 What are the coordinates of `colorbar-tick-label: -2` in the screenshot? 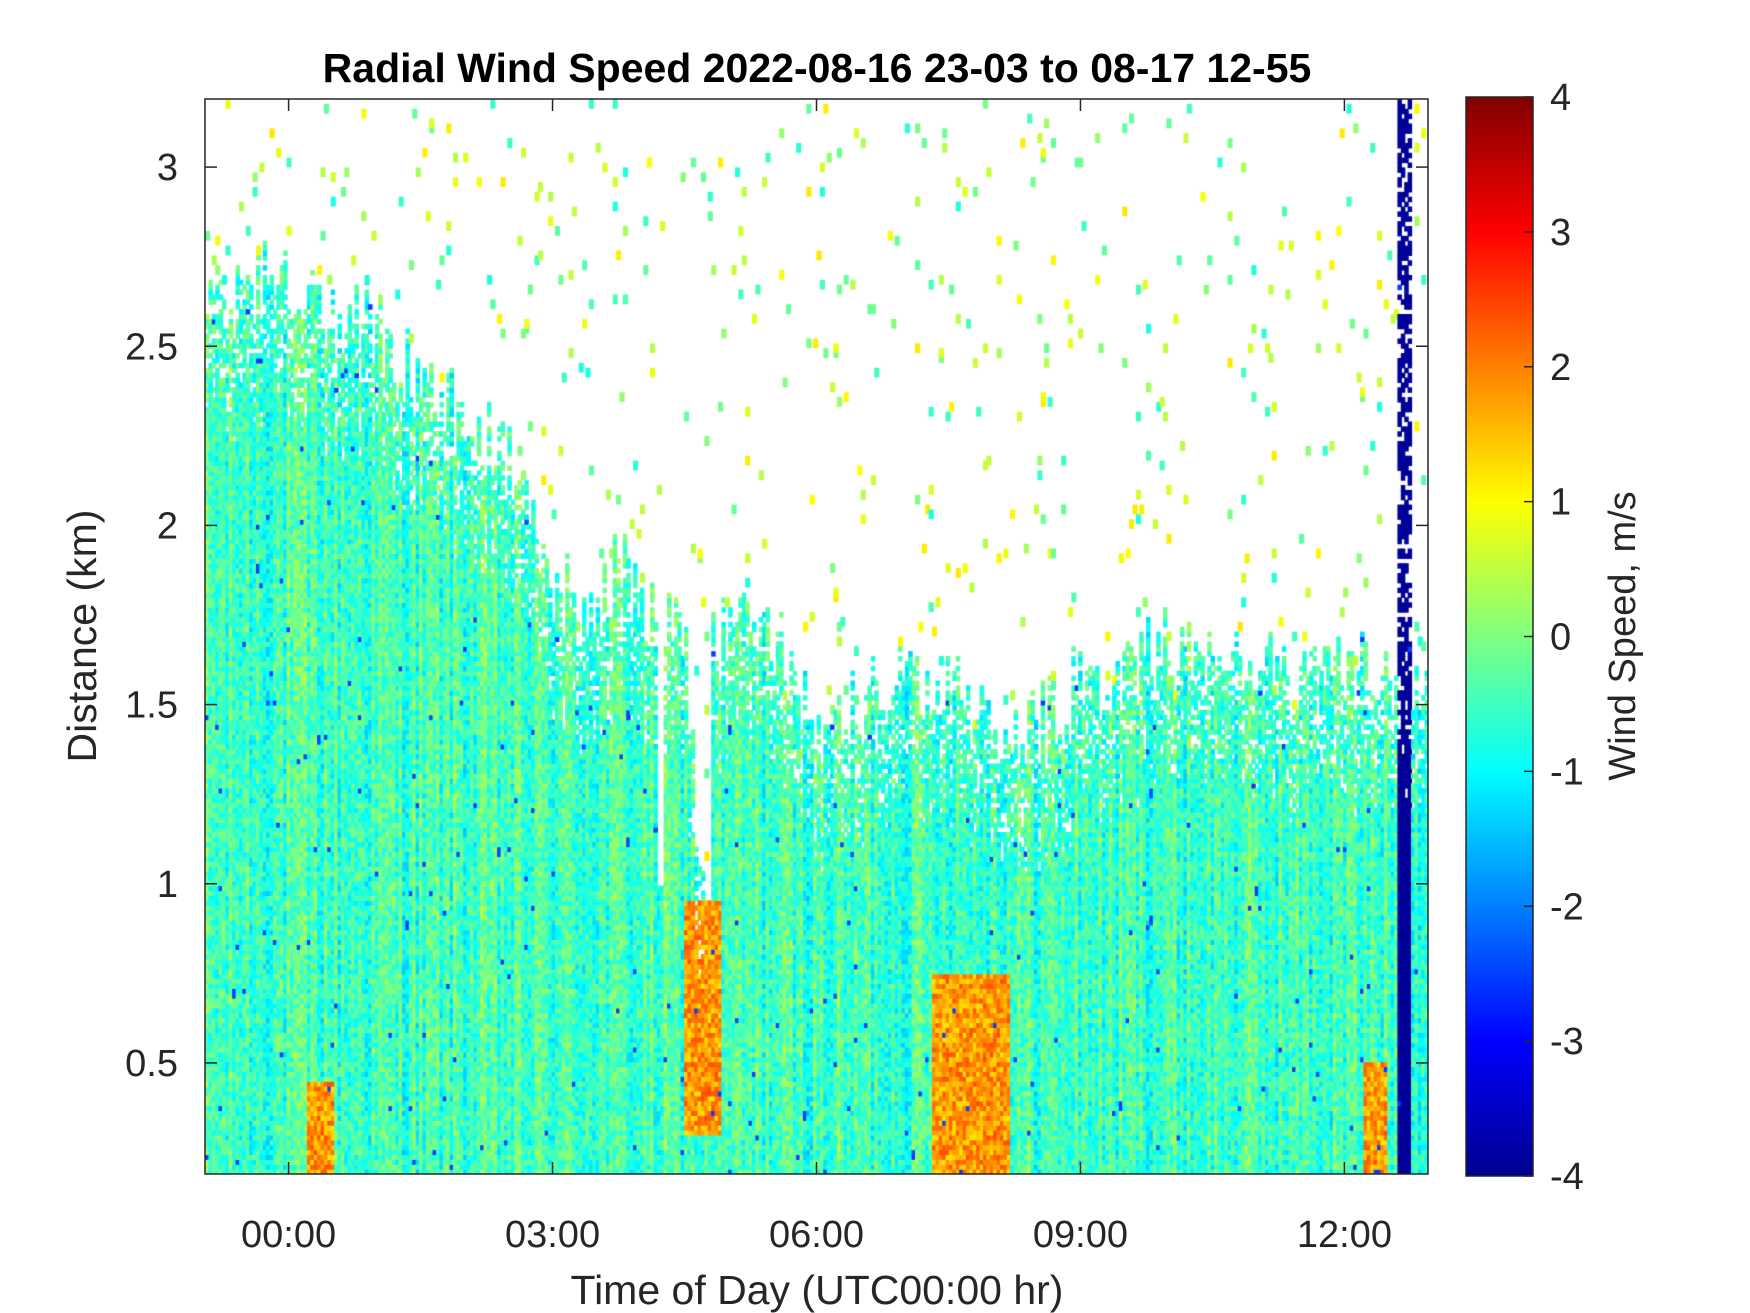 It's located at (1567, 907).